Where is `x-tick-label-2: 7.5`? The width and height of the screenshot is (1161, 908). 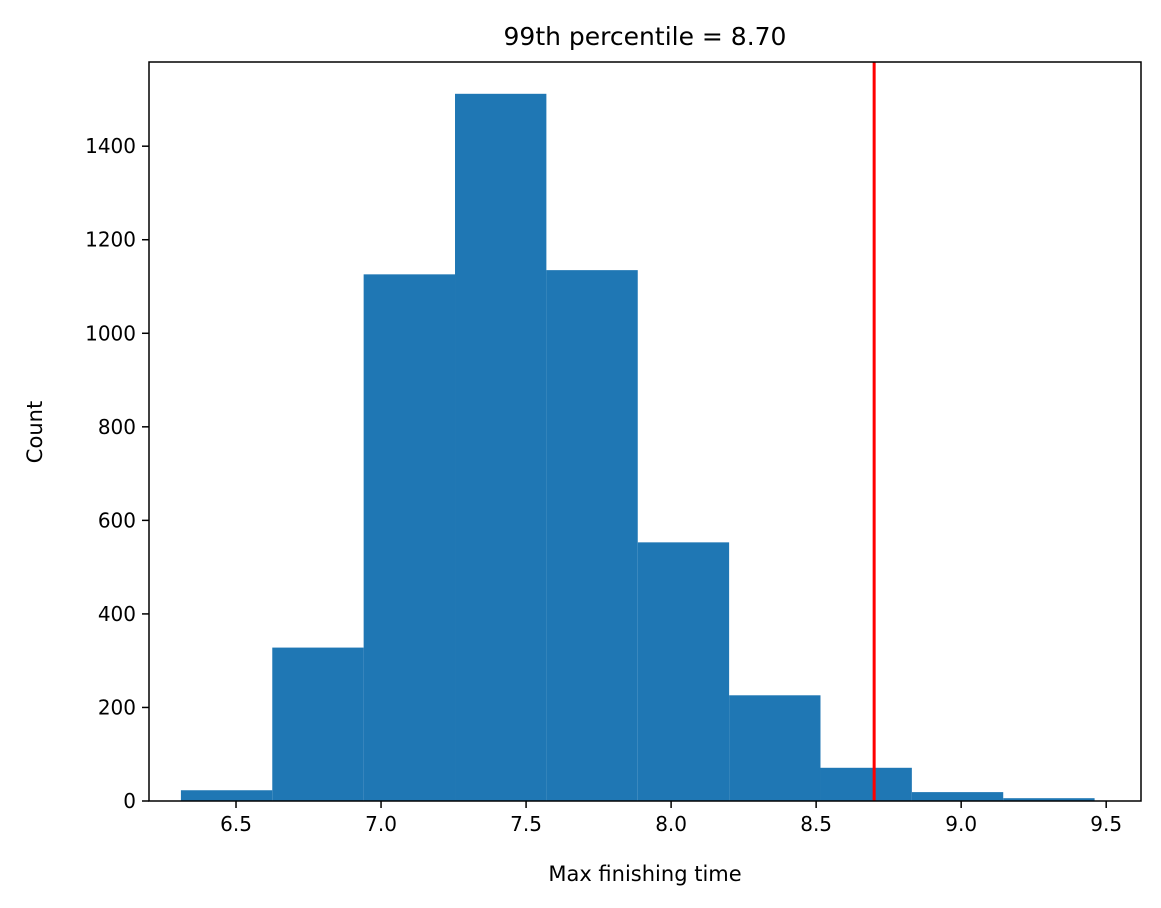
x-tick-label-2: 7.5 is located at coordinates (526, 824).